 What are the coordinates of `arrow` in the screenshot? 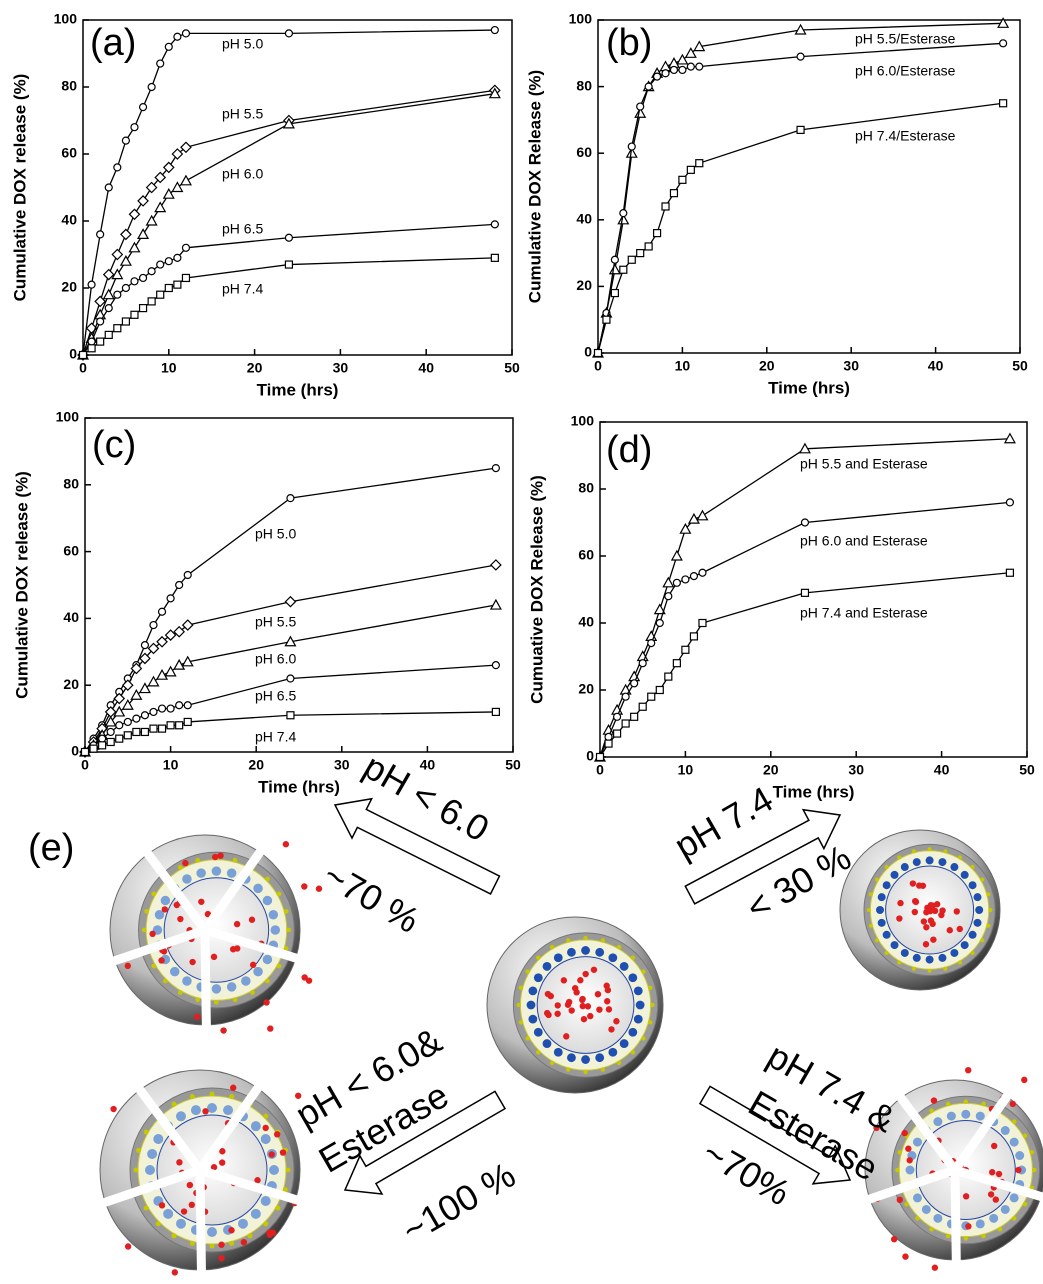 It's located at (417, 846).